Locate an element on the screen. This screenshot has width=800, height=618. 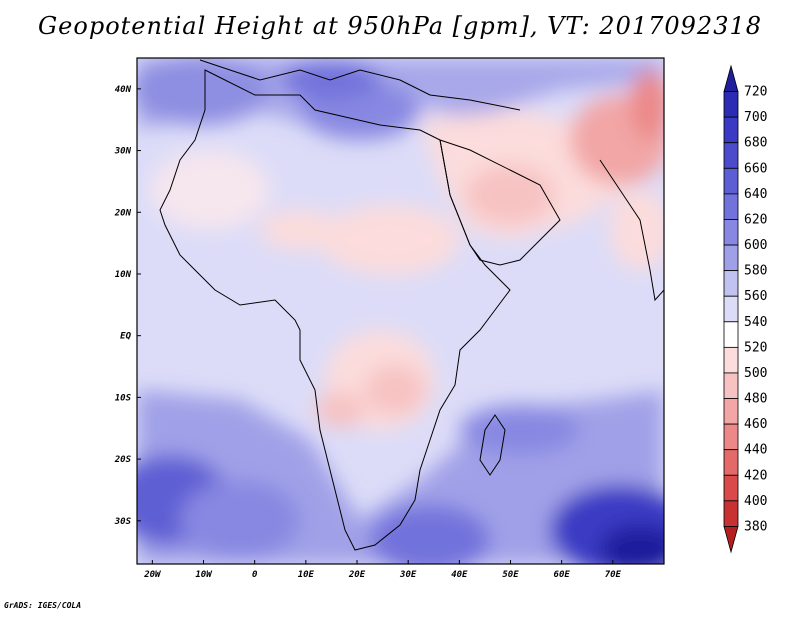
colorbar-label: 700 is located at coordinates (755, 117).